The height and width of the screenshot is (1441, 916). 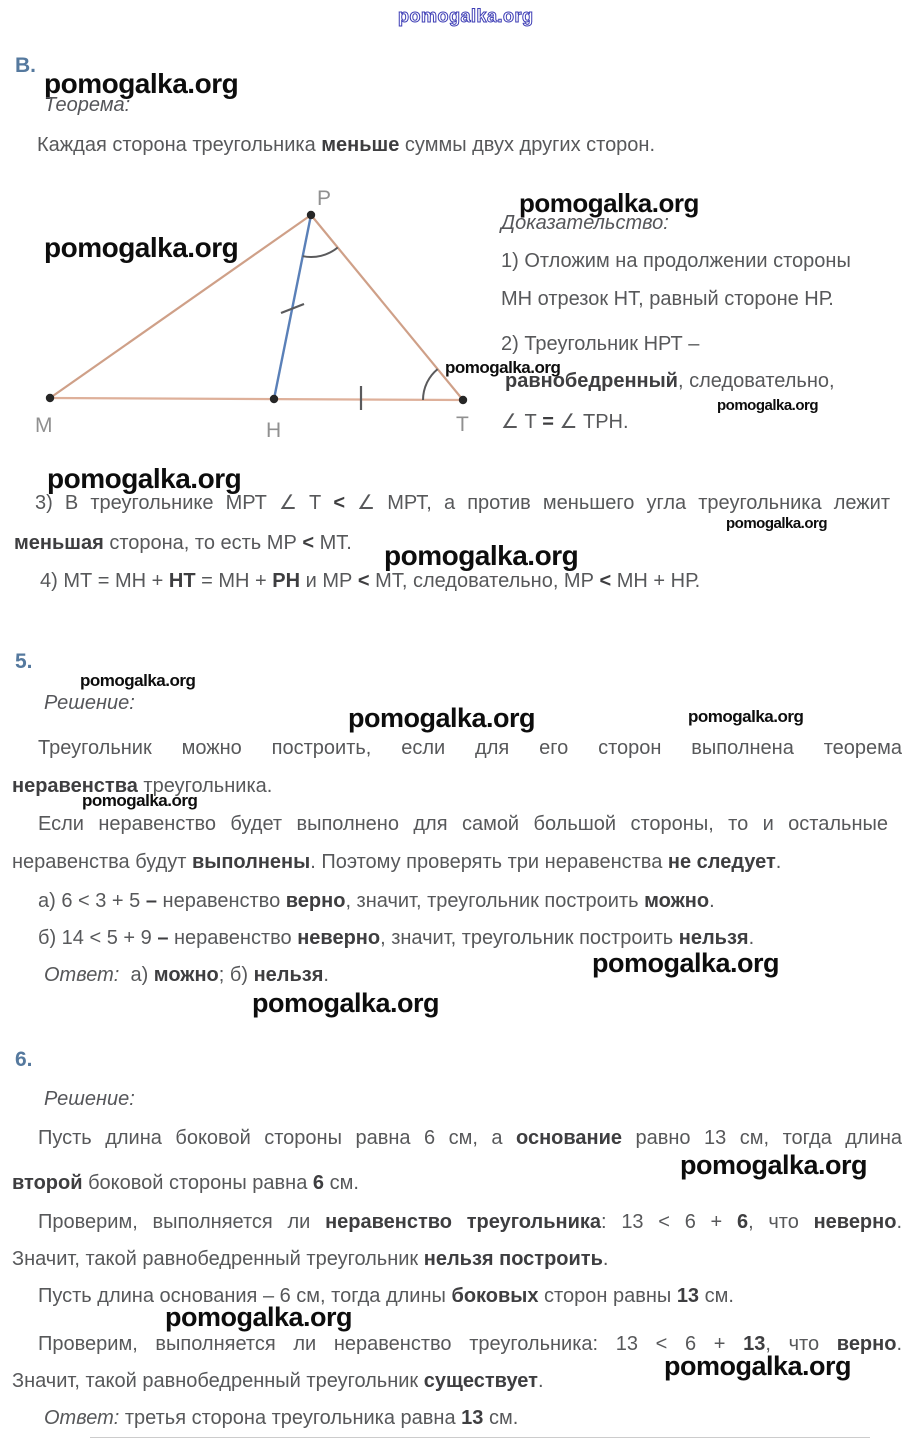 What do you see at coordinates (89, 703) in the screenshot?
I see `solution-5-heading: Решение:` at bounding box center [89, 703].